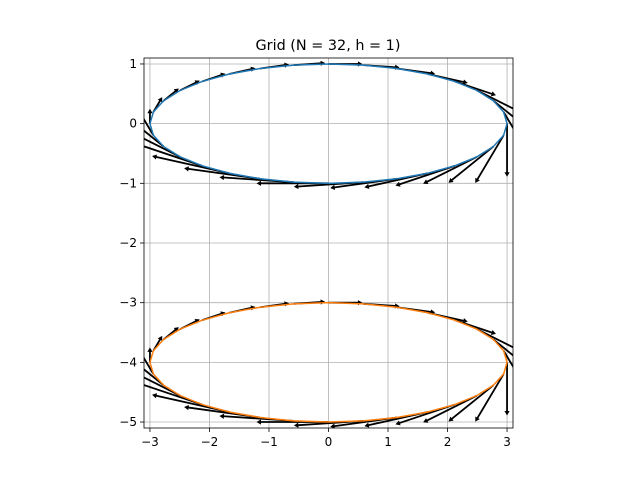 Image resolution: width=640 pixels, height=480 pixels. What do you see at coordinates (128, 303) in the screenshot?
I see `y-tick-label: −3` at bounding box center [128, 303].